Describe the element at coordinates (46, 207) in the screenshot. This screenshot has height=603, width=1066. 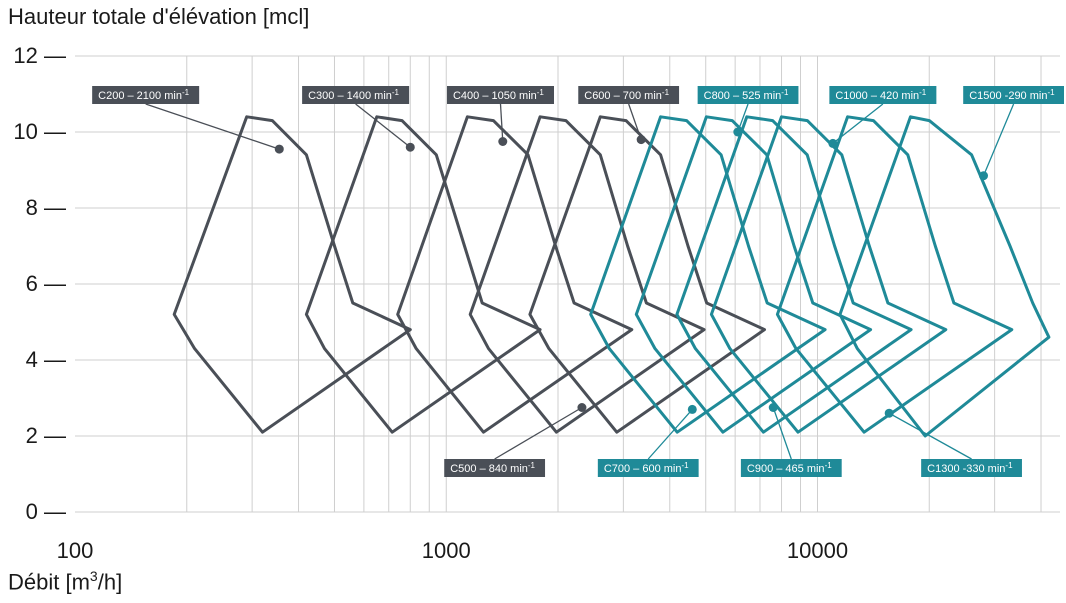
I see `y-tick-label: 8 —` at that location.